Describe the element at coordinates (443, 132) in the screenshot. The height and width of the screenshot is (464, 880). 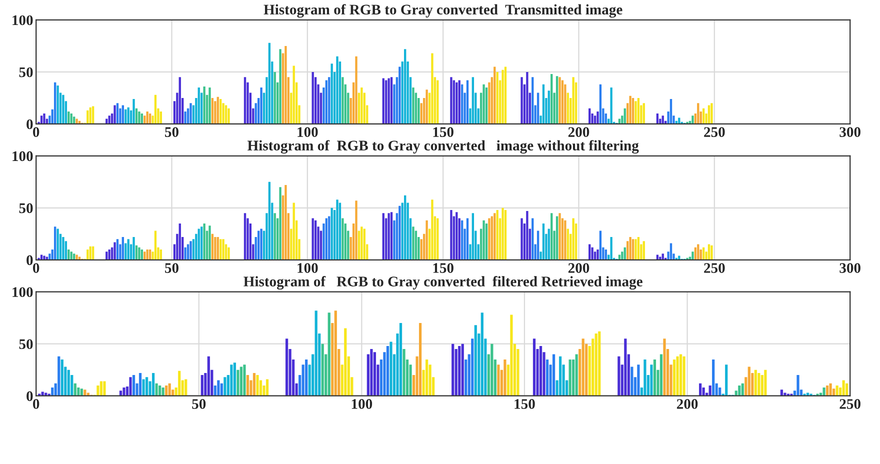
I see `x-tick-label: 150` at that location.